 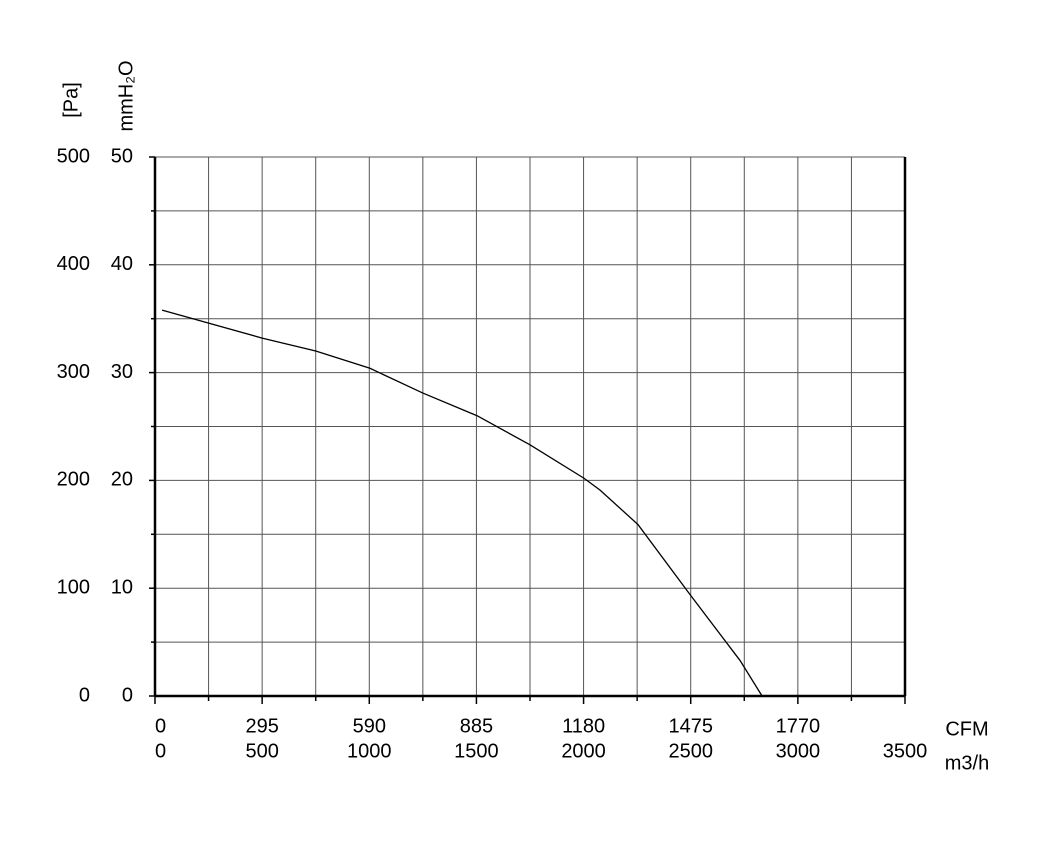 I want to click on x-tick-label: 0, so click(x=160, y=751).